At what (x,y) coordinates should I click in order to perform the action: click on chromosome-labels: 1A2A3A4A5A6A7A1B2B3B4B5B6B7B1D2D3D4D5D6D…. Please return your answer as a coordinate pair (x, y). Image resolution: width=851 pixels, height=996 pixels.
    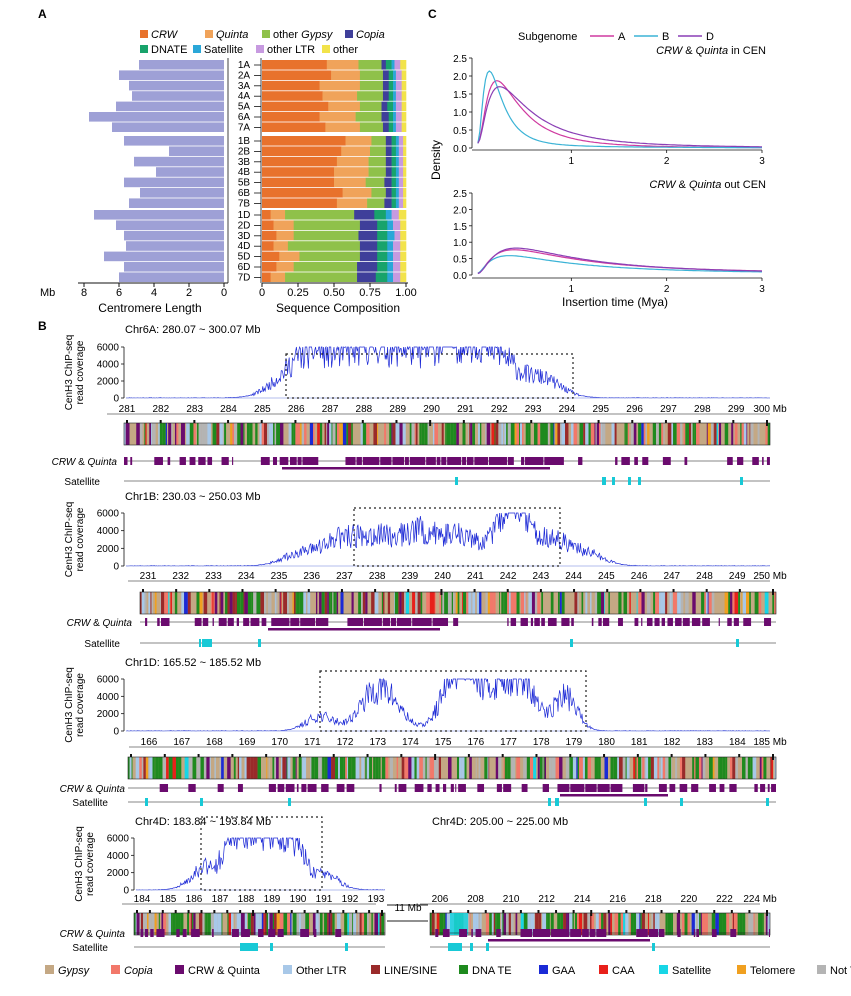
    Looking at the image, I should click on (244, 170).